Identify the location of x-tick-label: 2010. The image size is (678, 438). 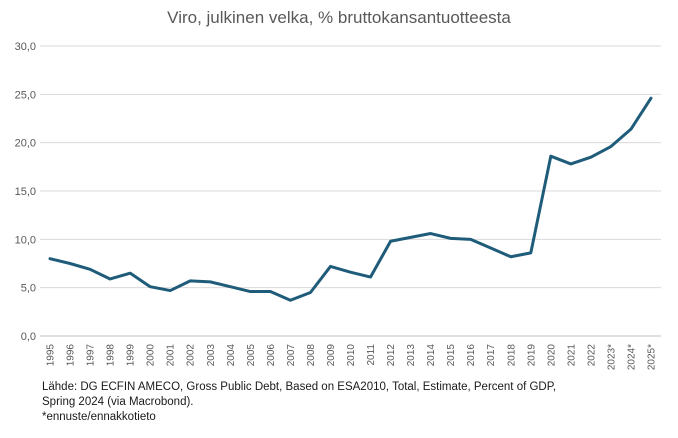
(351, 355).